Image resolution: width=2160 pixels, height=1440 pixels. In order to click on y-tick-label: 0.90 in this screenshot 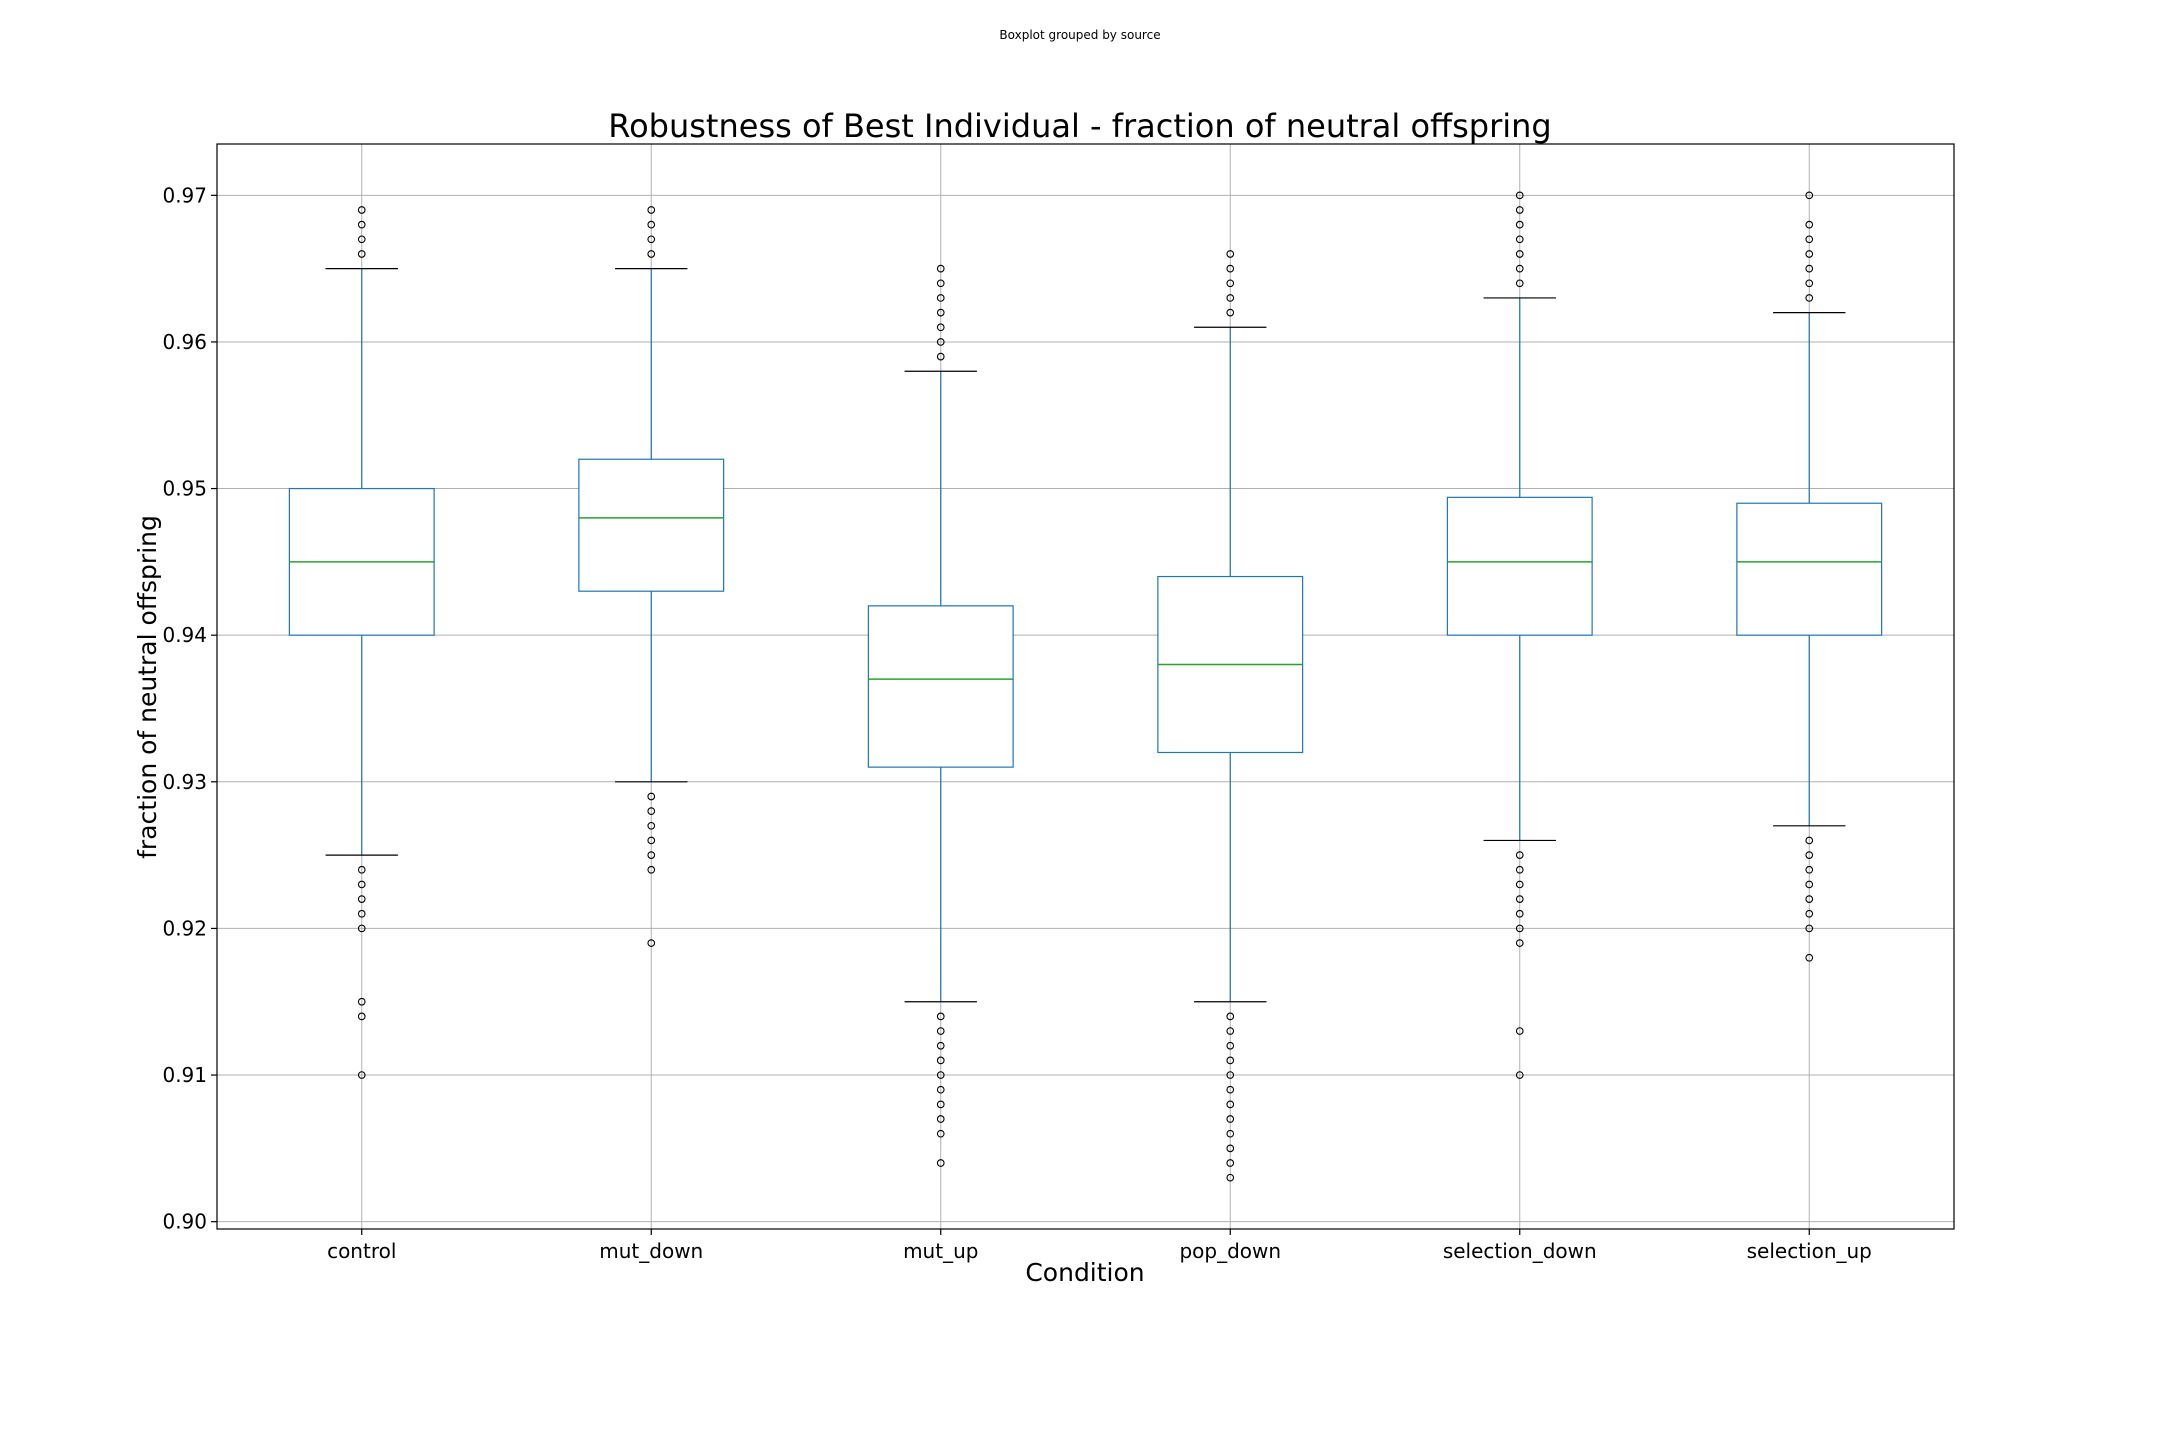, I will do `click(184, 1222)`.